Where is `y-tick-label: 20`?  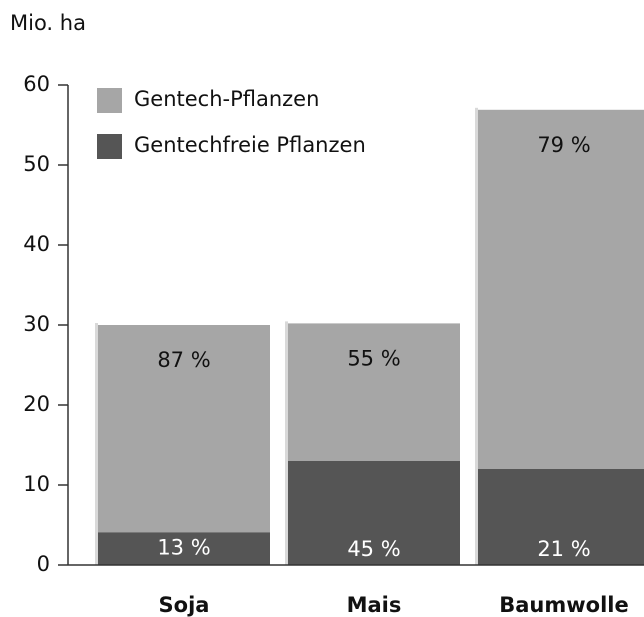
y-tick-label: 20 is located at coordinates (36, 404).